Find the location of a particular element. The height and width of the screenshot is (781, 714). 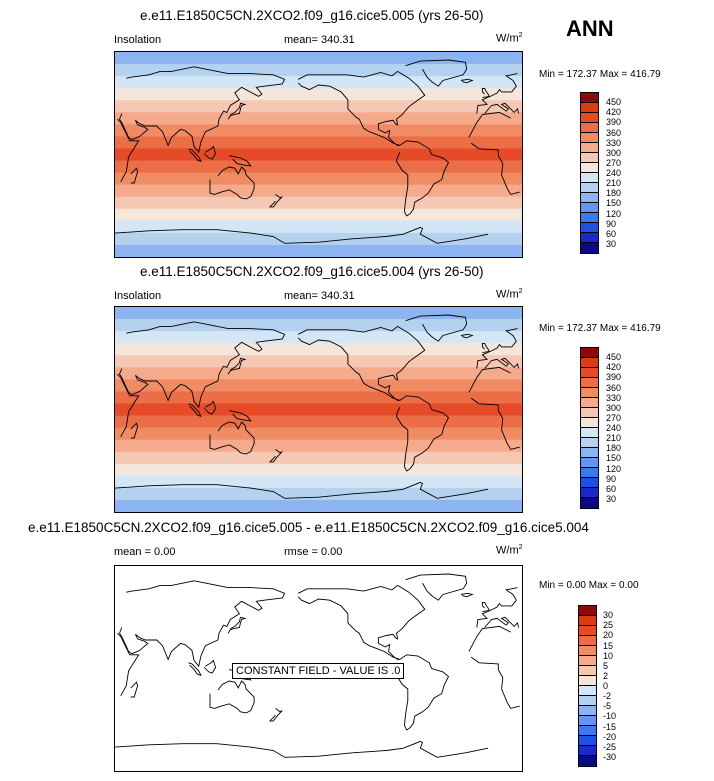

coastline-samerica is located at coordinates (423, 433).